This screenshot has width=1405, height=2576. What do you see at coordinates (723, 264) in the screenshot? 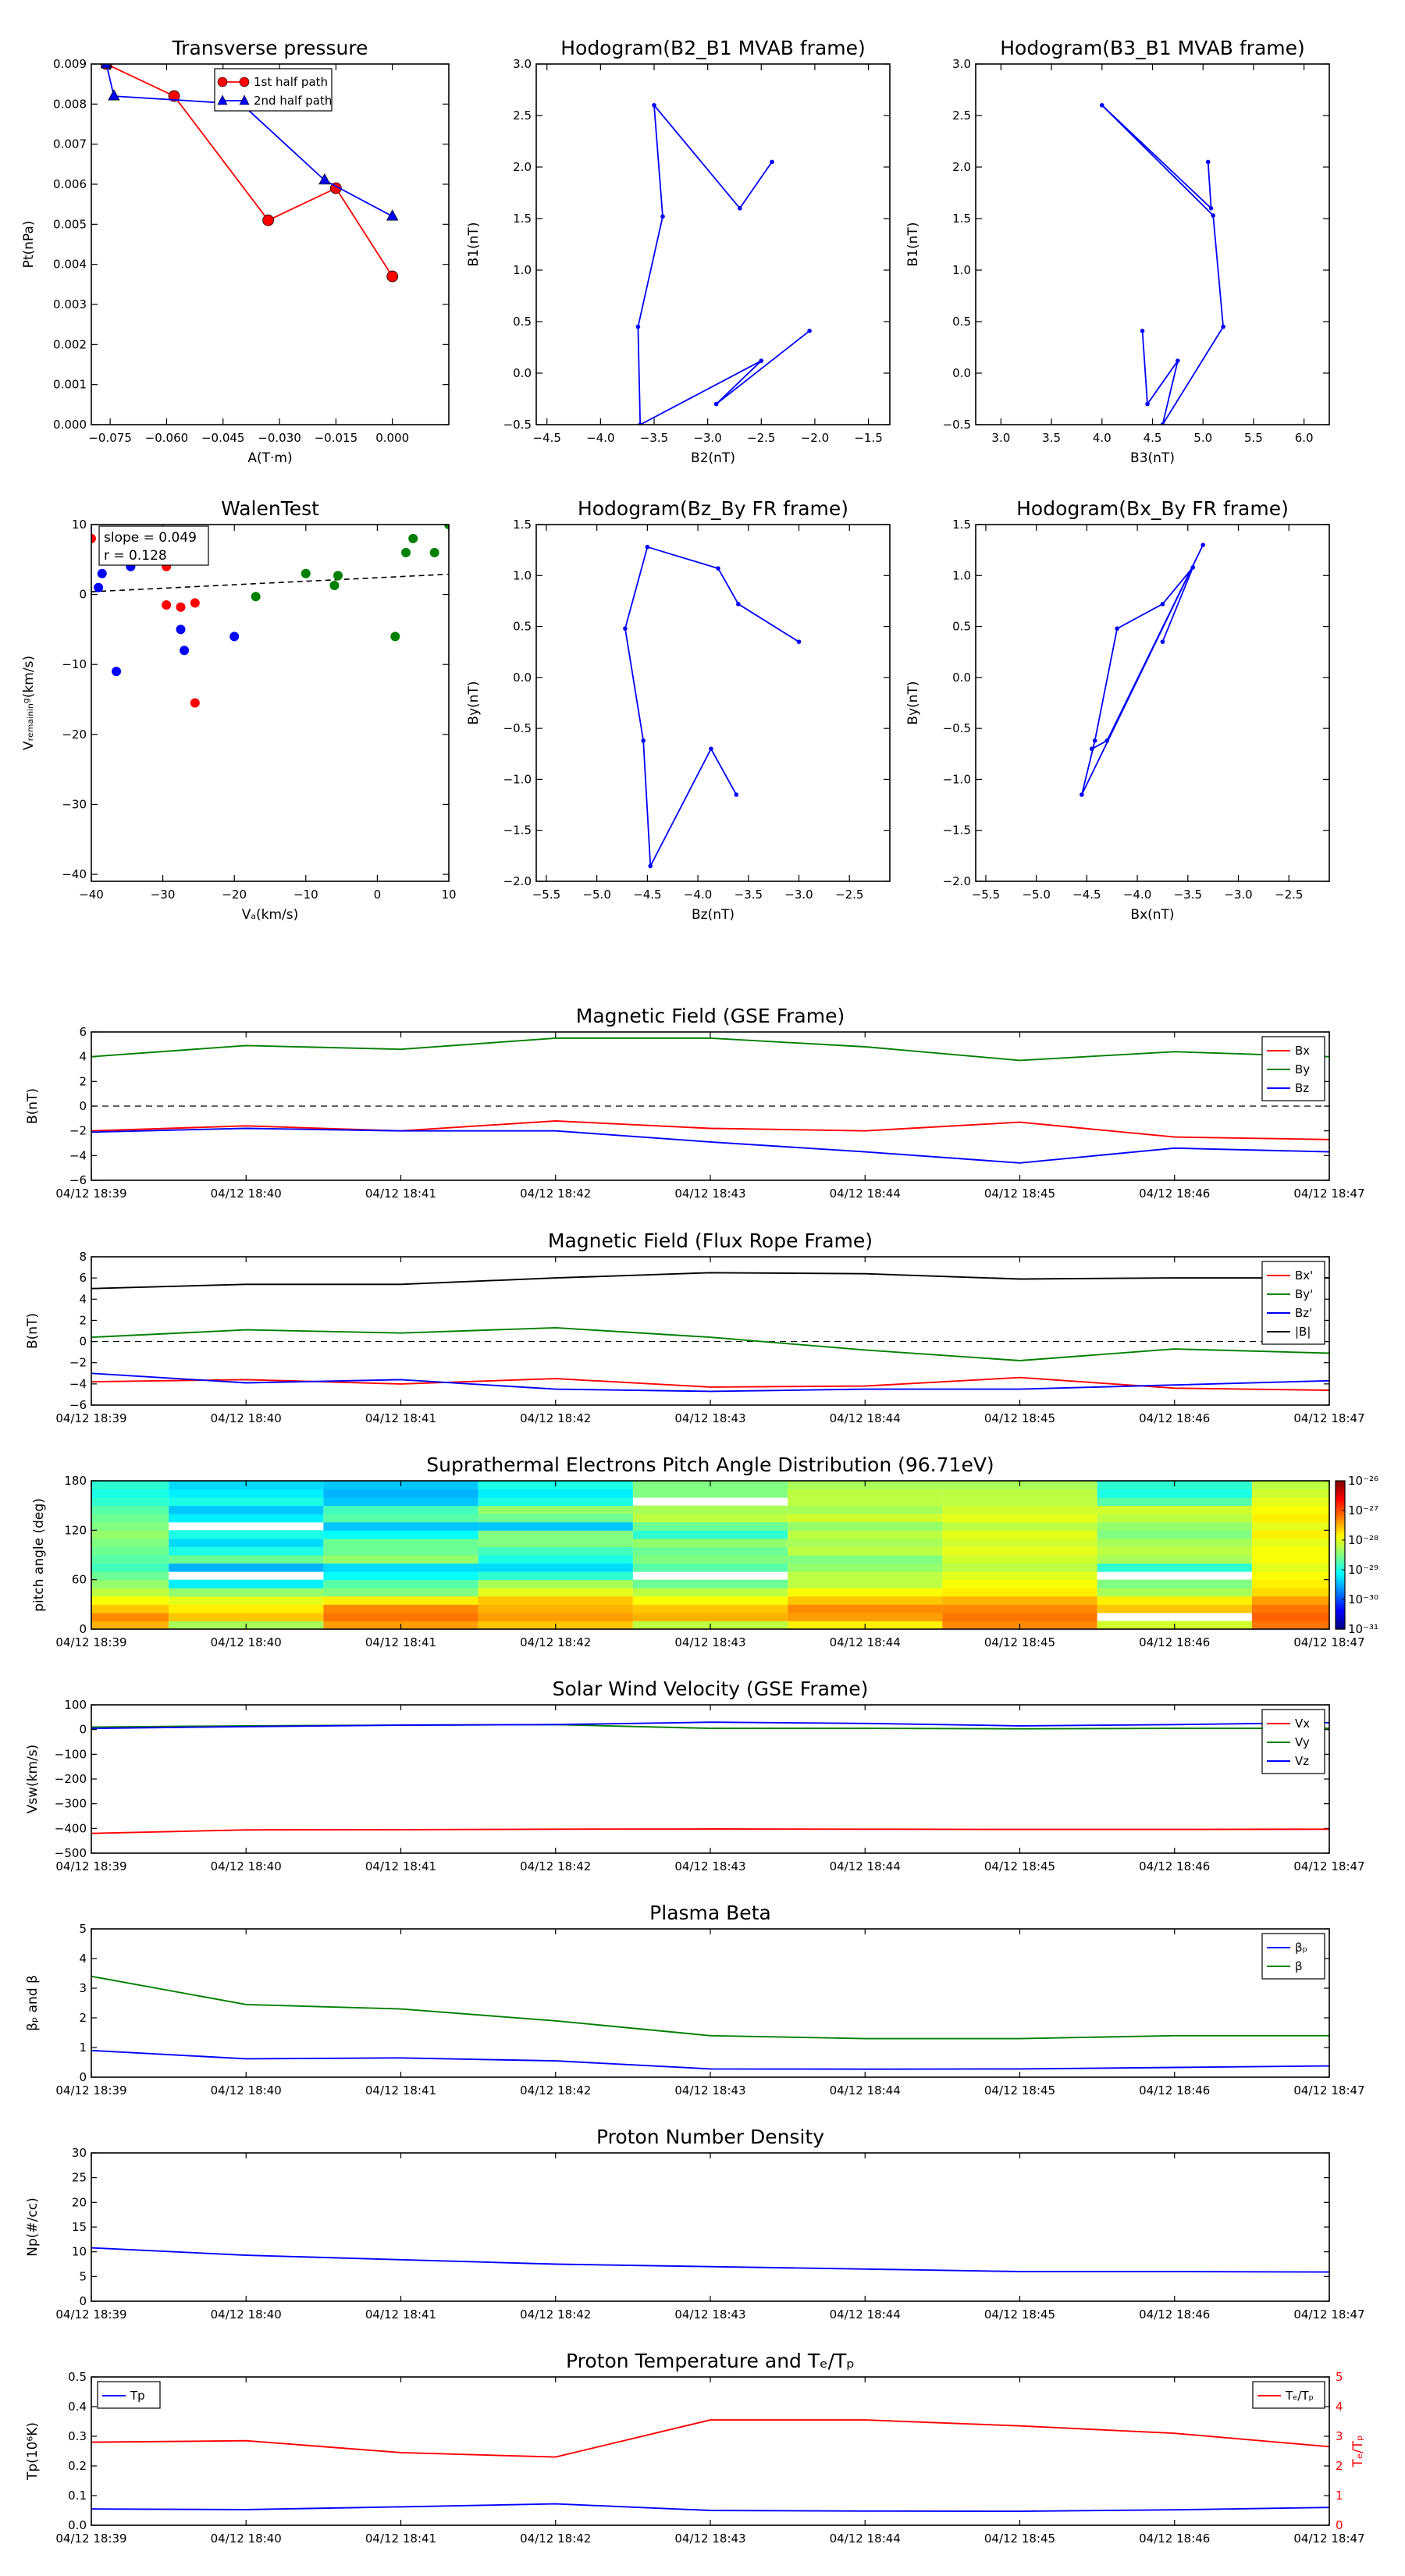
I see `plot-area` at bounding box center [723, 264].